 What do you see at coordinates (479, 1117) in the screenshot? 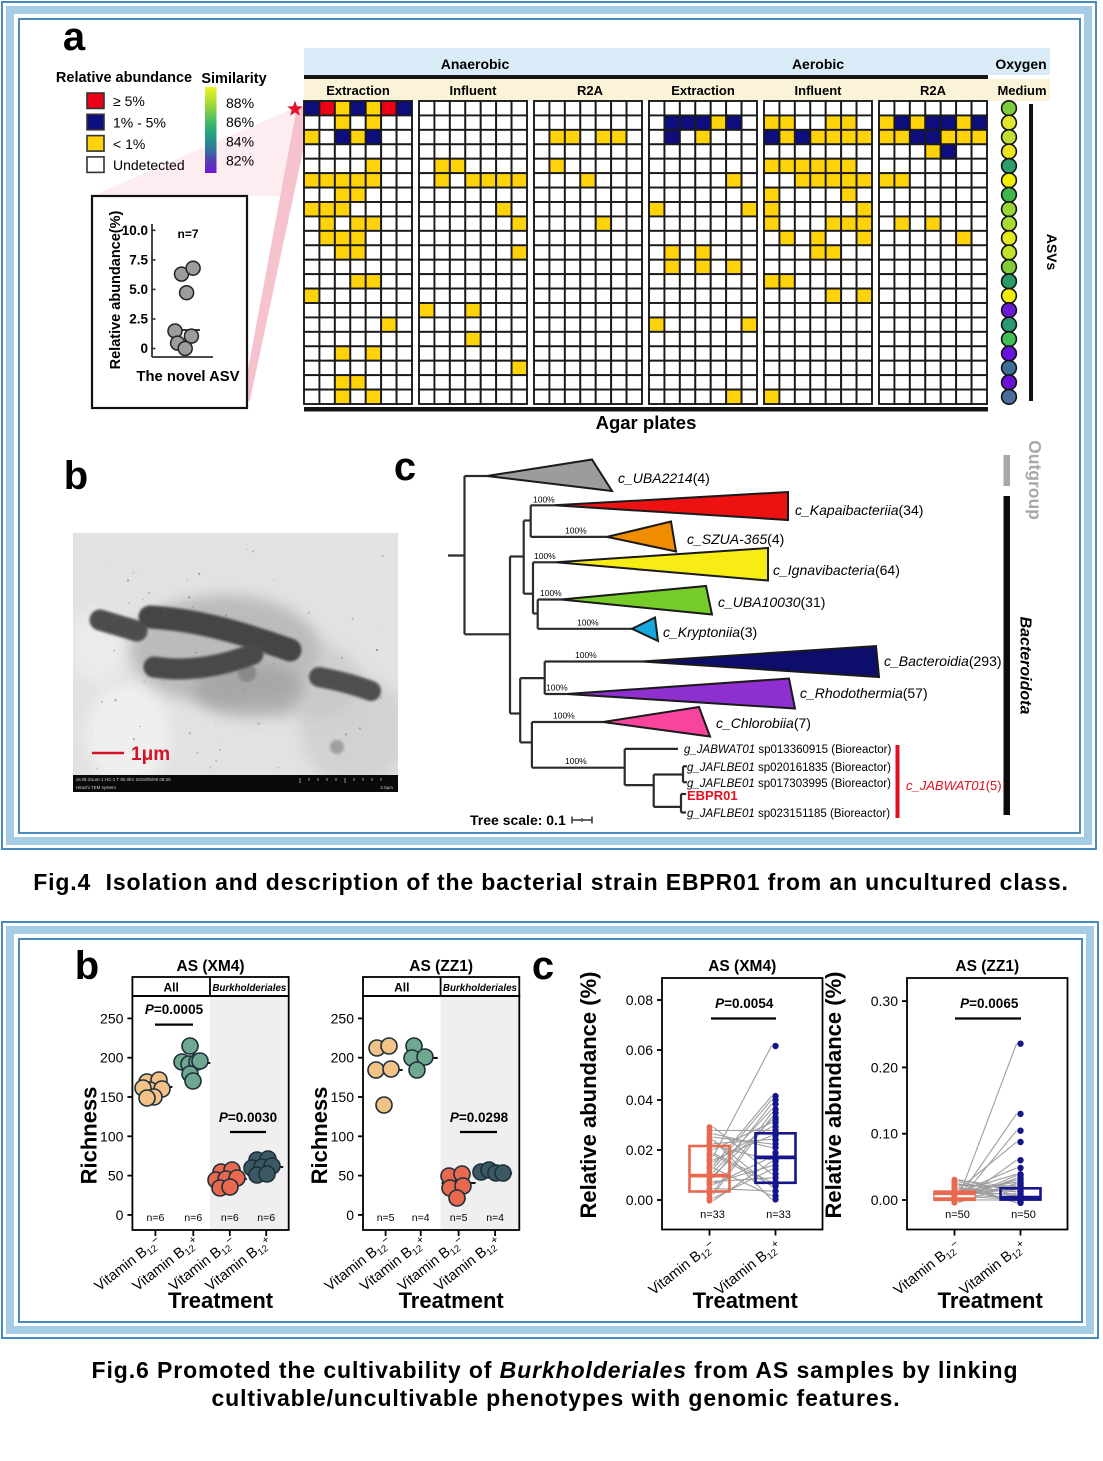
I see `svg-text: P=0.0298` at bounding box center [479, 1117].